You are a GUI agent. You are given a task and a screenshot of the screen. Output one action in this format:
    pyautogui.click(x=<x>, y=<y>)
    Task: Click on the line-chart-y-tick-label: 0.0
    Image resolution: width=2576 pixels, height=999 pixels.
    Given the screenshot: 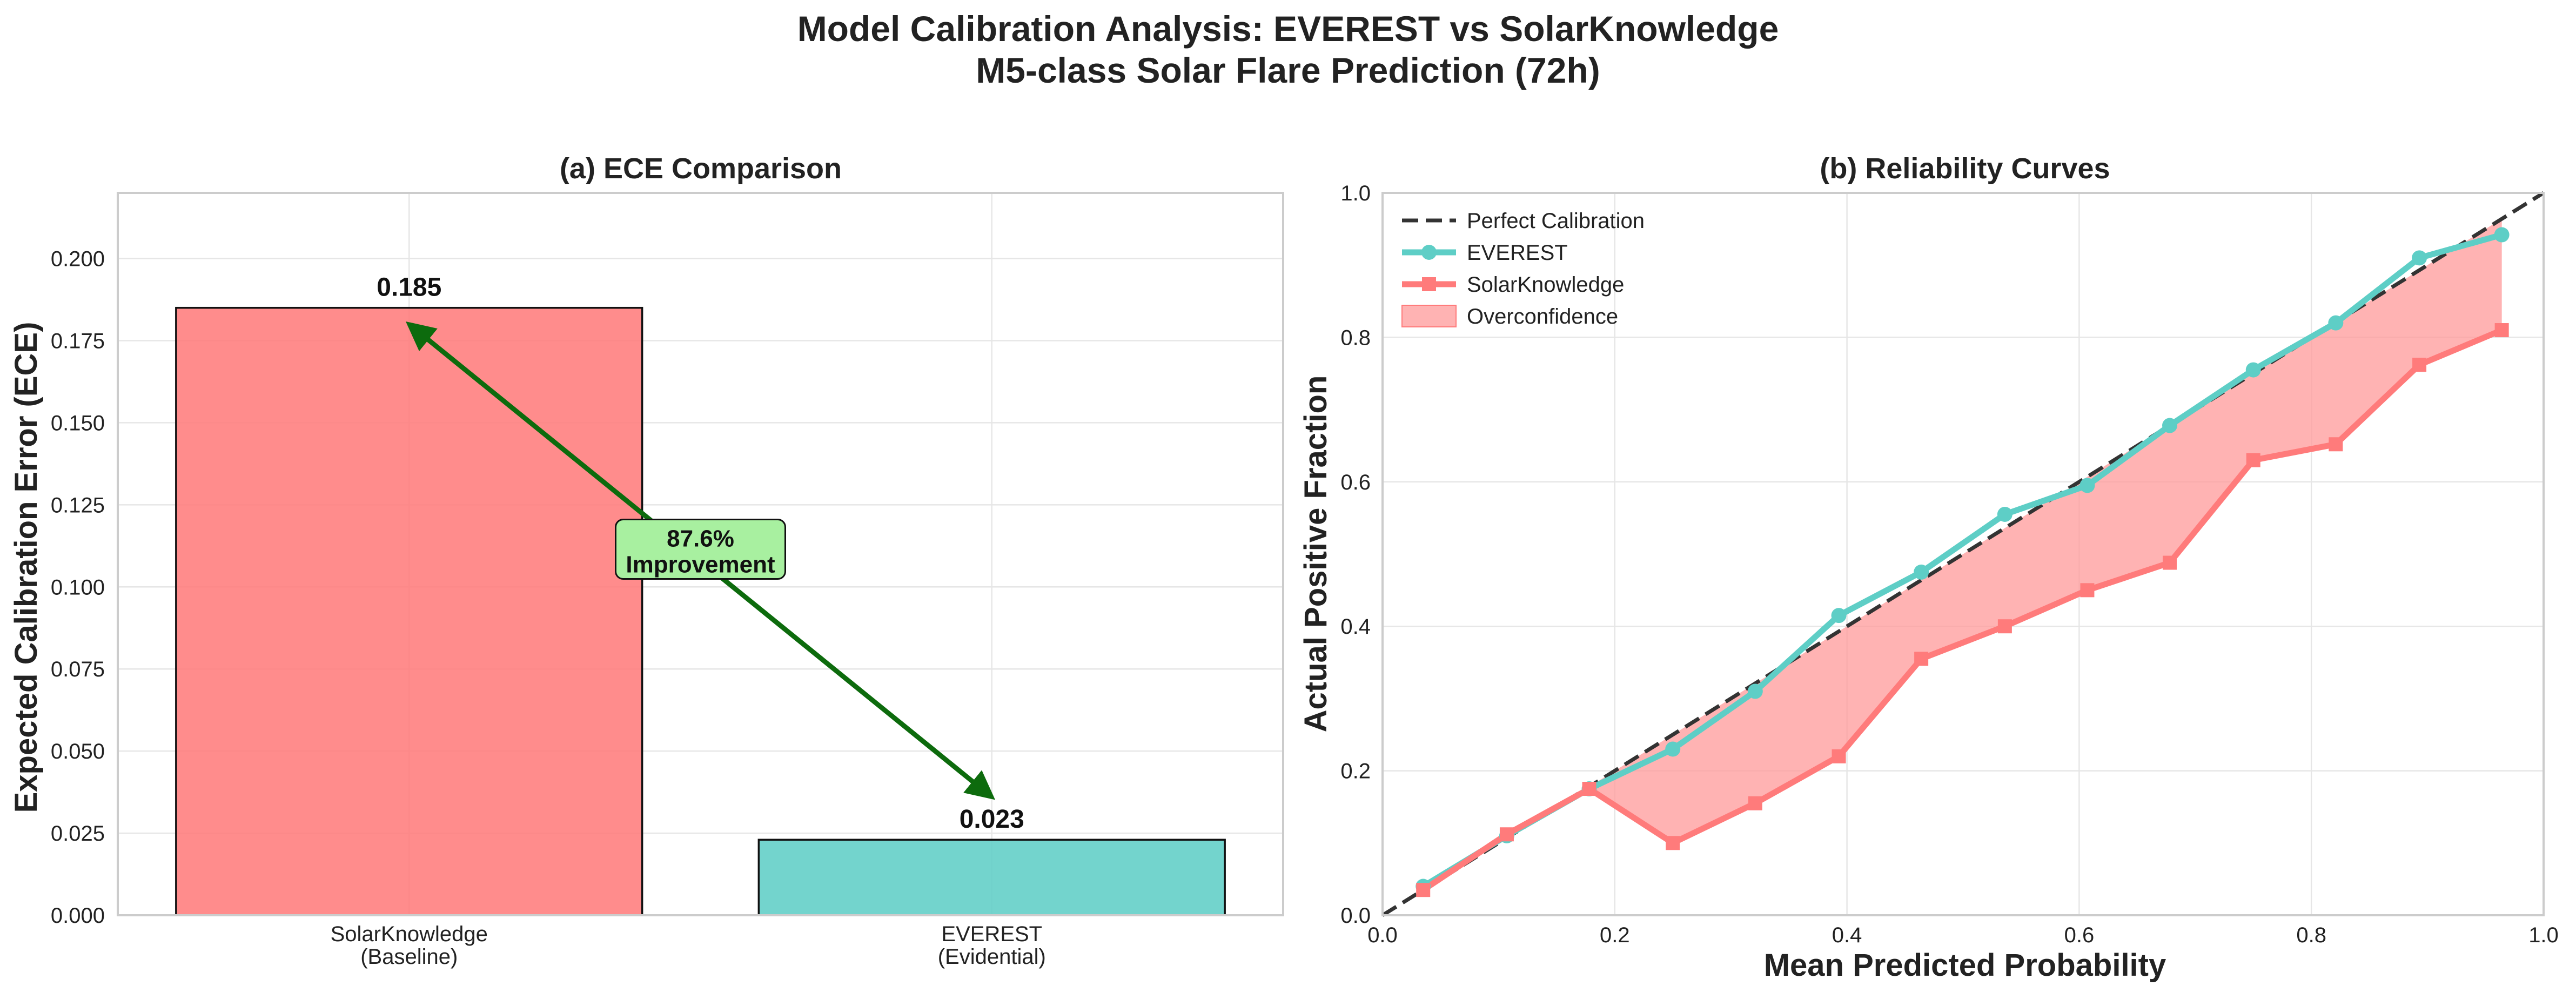 What is the action you would take?
    pyautogui.click(x=1355, y=916)
    